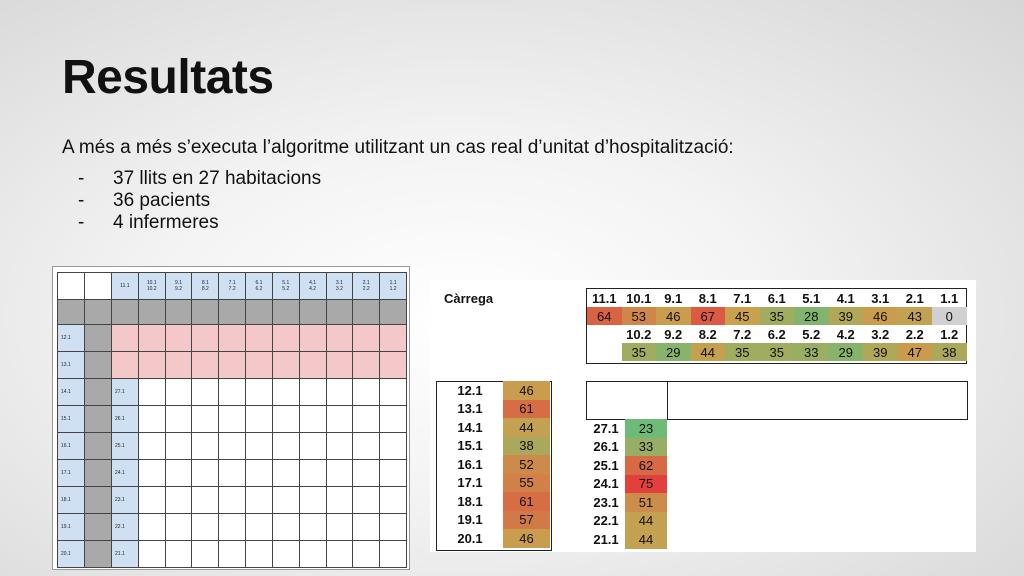 This screenshot has height=576, width=1024. I want to click on bed-label-cell: 12.1, so click(470, 390).